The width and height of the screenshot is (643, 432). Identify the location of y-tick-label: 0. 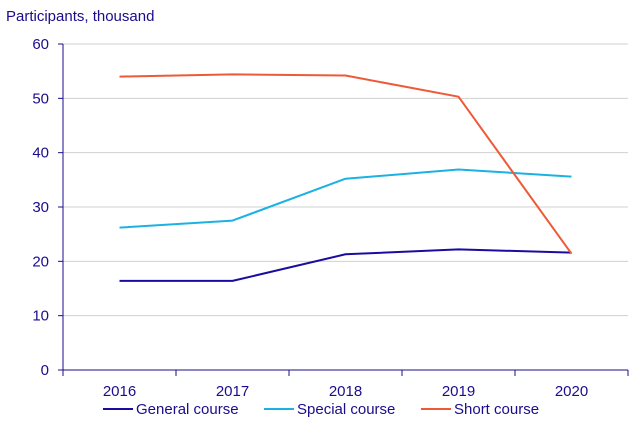
(45, 370).